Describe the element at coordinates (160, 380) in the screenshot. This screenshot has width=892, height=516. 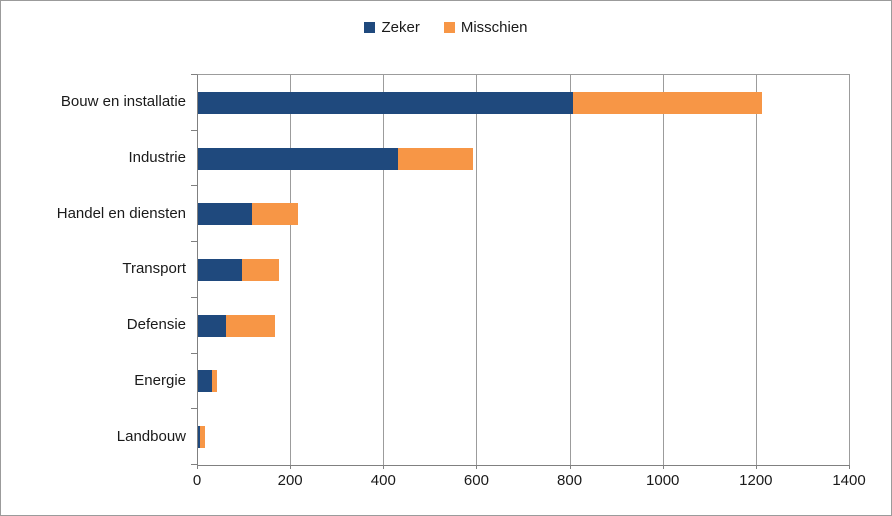
I see `category-label-energie: Energie` at that location.